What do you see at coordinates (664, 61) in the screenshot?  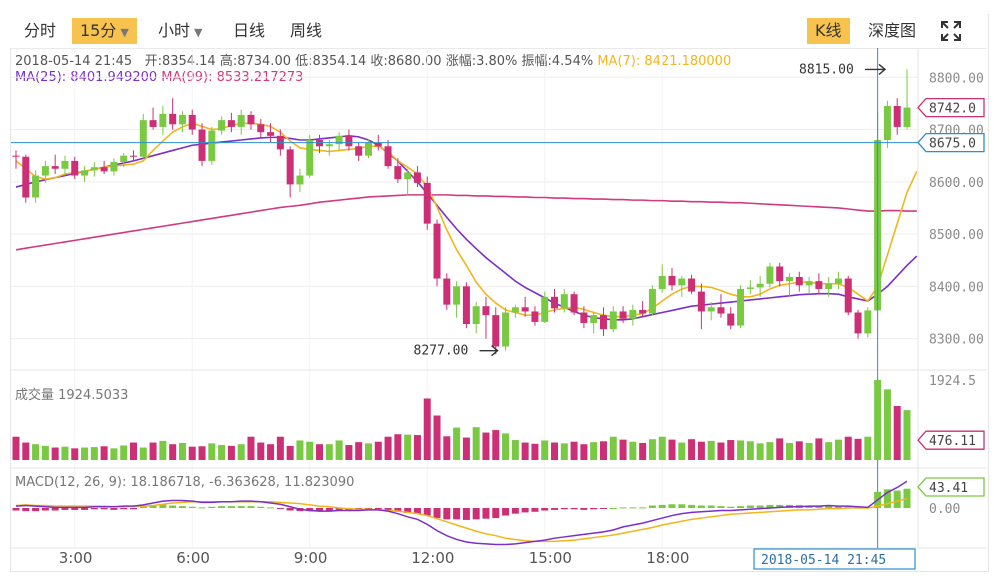 I see `info-ma7: MA(7): 8421.180000` at bounding box center [664, 61].